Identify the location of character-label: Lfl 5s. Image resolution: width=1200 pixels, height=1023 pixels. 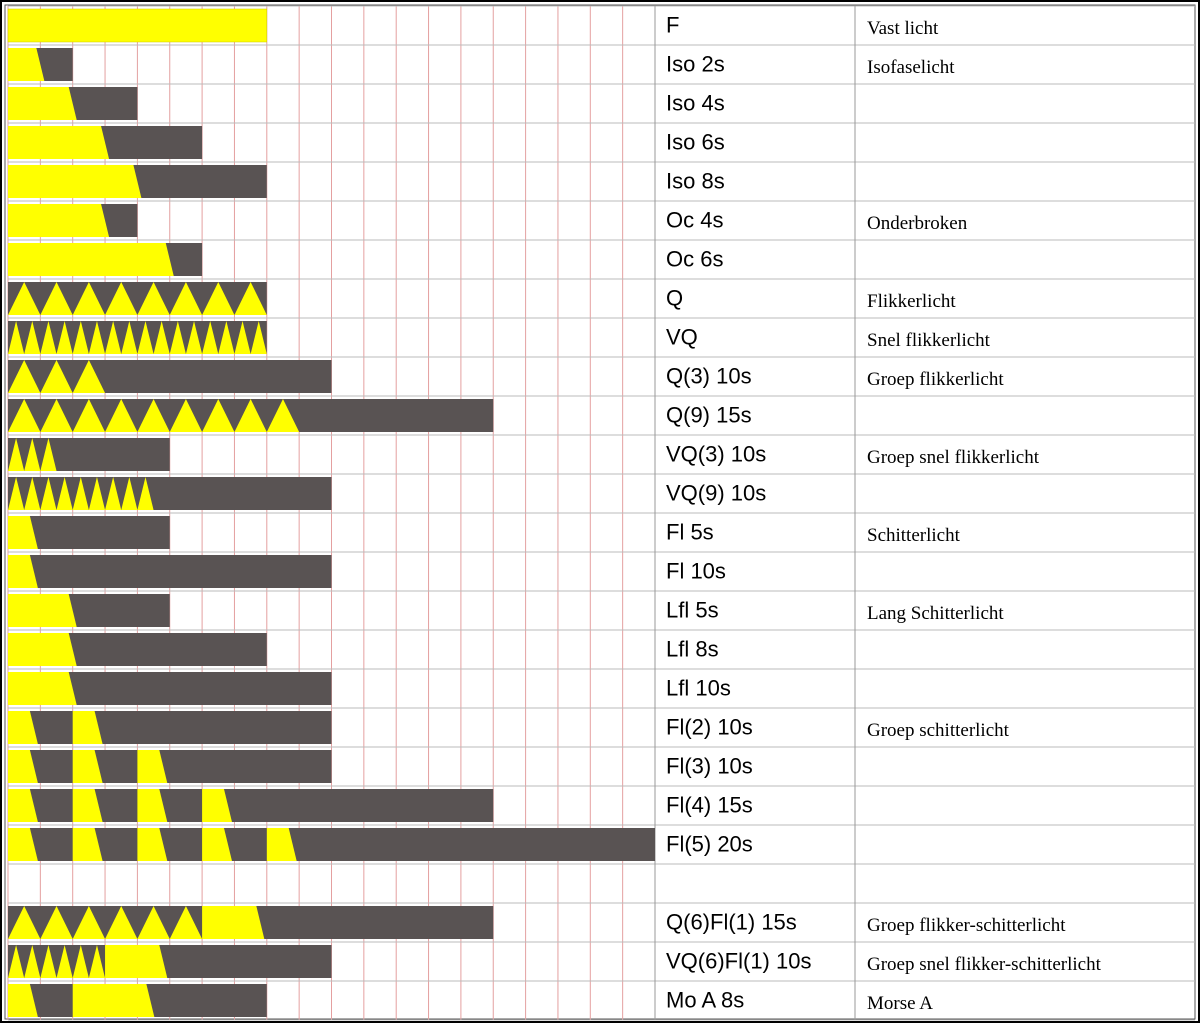
(692, 609).